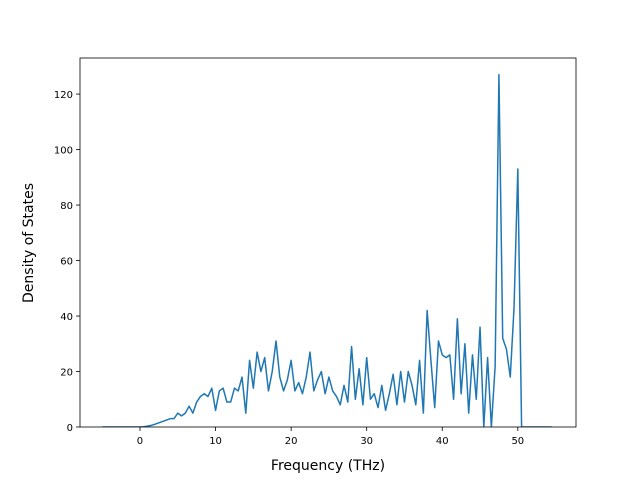  What do you see at coordinates (442, 441) in the screenshot?
I see `x-tick-label: 40` at bounding box center [442, 441].